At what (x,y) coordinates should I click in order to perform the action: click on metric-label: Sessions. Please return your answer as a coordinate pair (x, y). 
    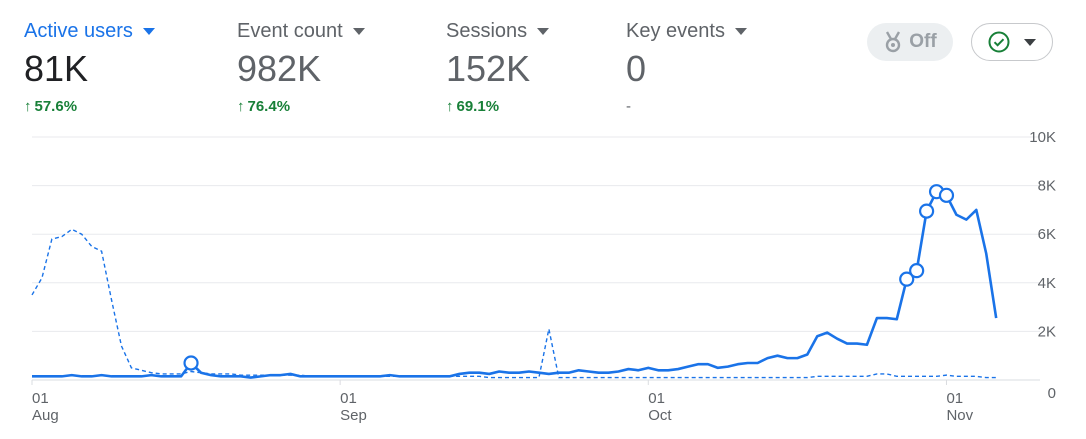
    Looking at the image, I should click on (487, 31).